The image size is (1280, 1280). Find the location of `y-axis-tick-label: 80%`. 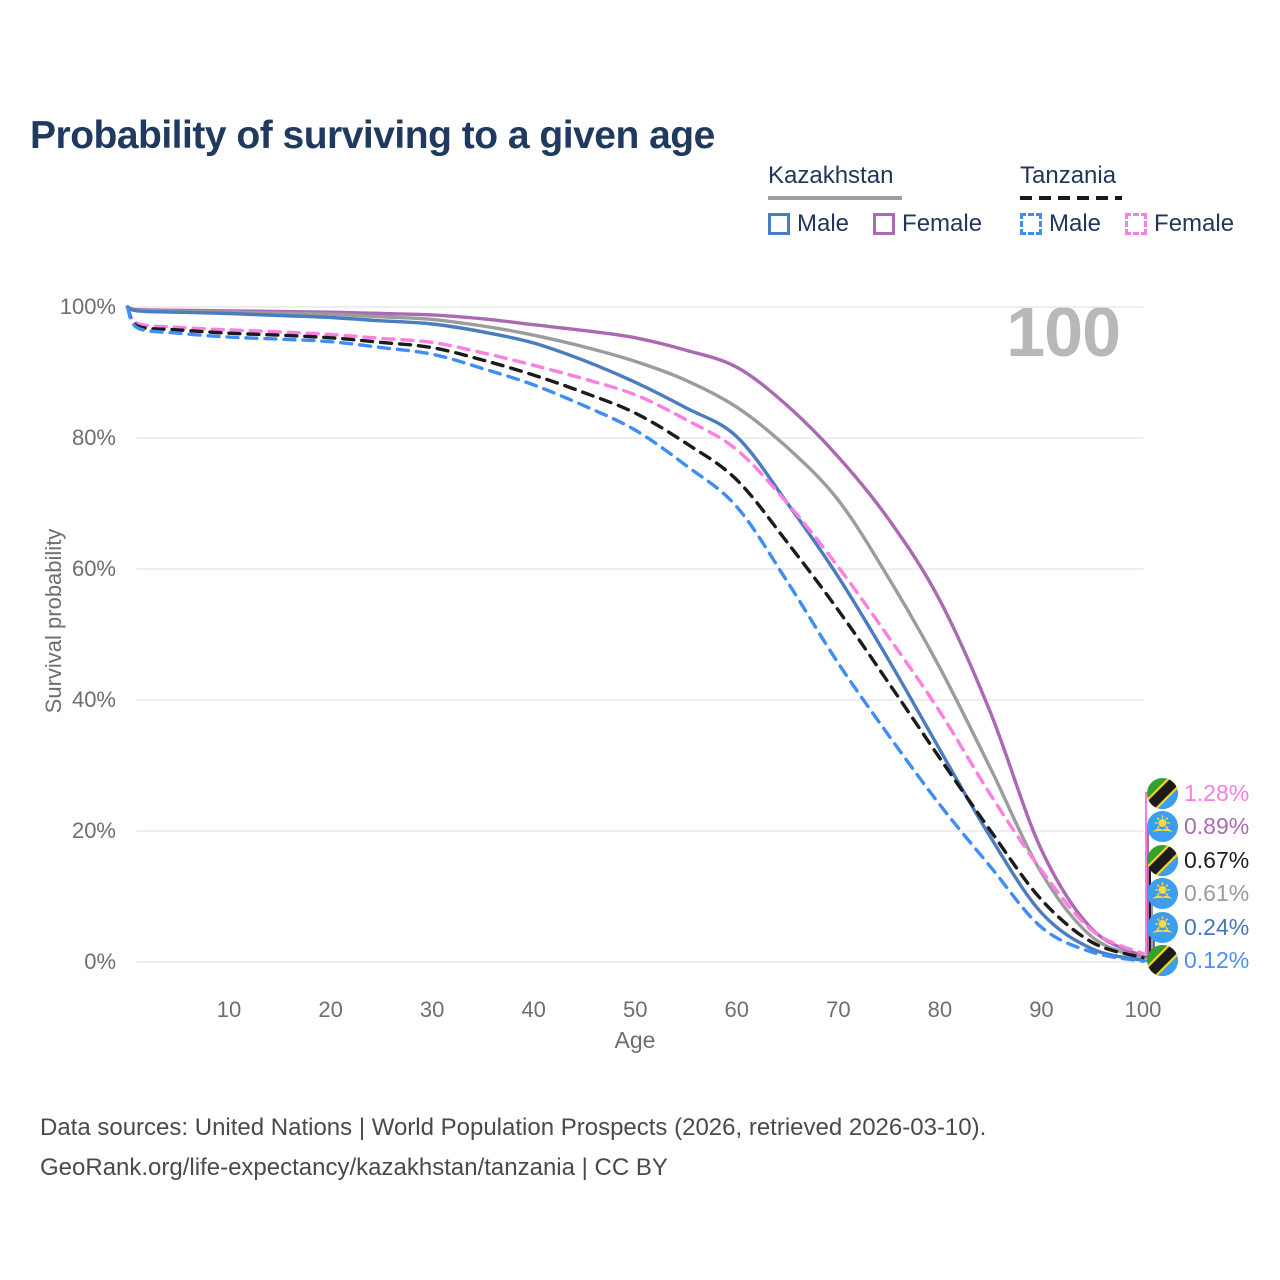

y-axis-tick-label: 80% is located at coordinates (93, 437).